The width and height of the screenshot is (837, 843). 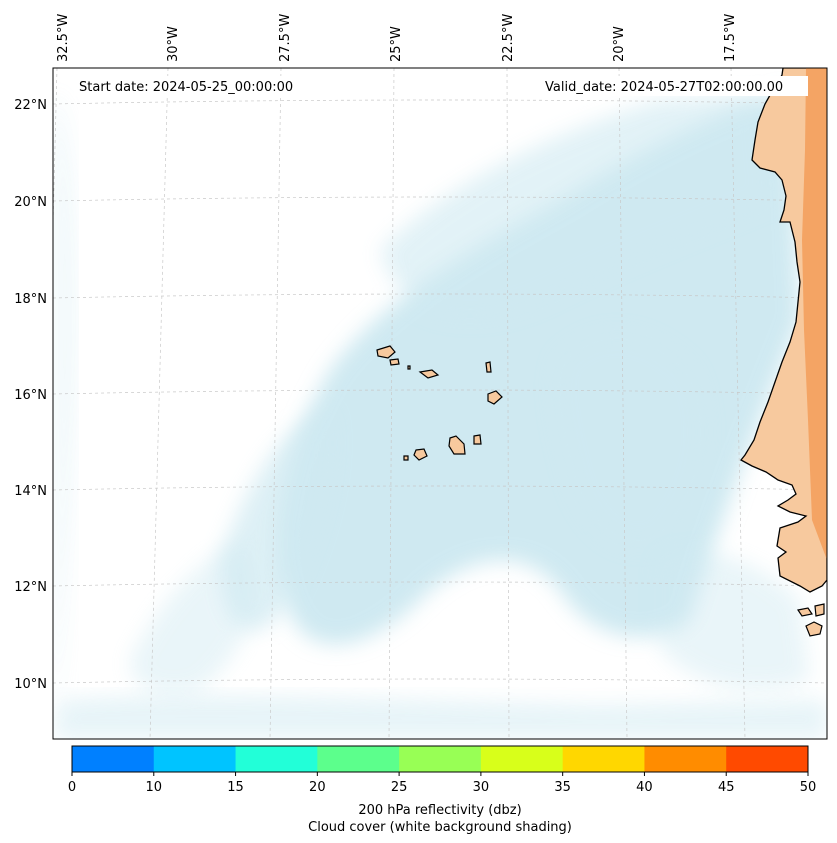 What do you see at coordinates (440, 827) in the screenshot?
I see `colorbar-subtitle: Cloud cover (white background shading)` at bounding box center [440, 827].